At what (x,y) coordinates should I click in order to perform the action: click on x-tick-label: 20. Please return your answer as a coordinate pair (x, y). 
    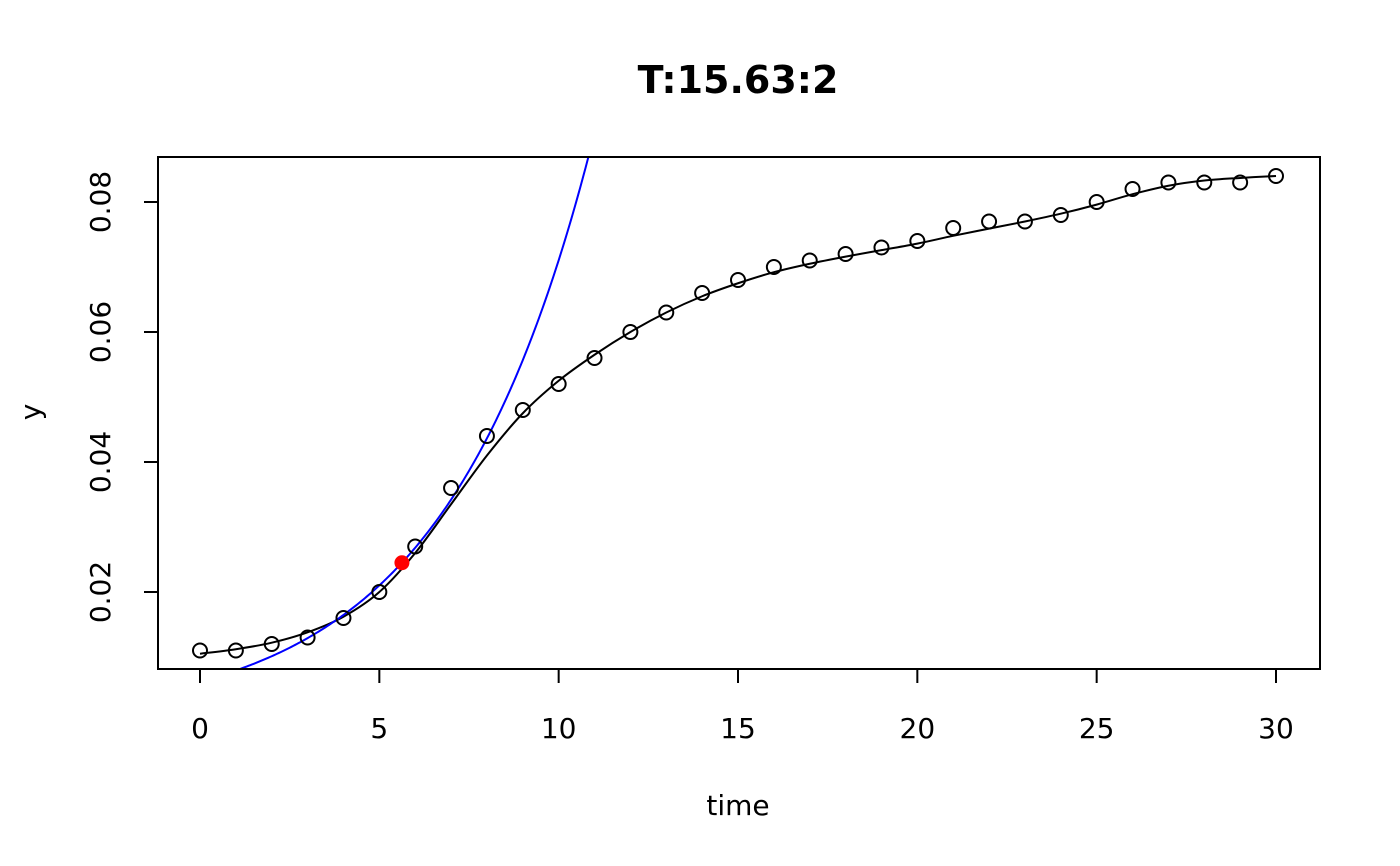
    Looking at the image, I should click on (918, 728).